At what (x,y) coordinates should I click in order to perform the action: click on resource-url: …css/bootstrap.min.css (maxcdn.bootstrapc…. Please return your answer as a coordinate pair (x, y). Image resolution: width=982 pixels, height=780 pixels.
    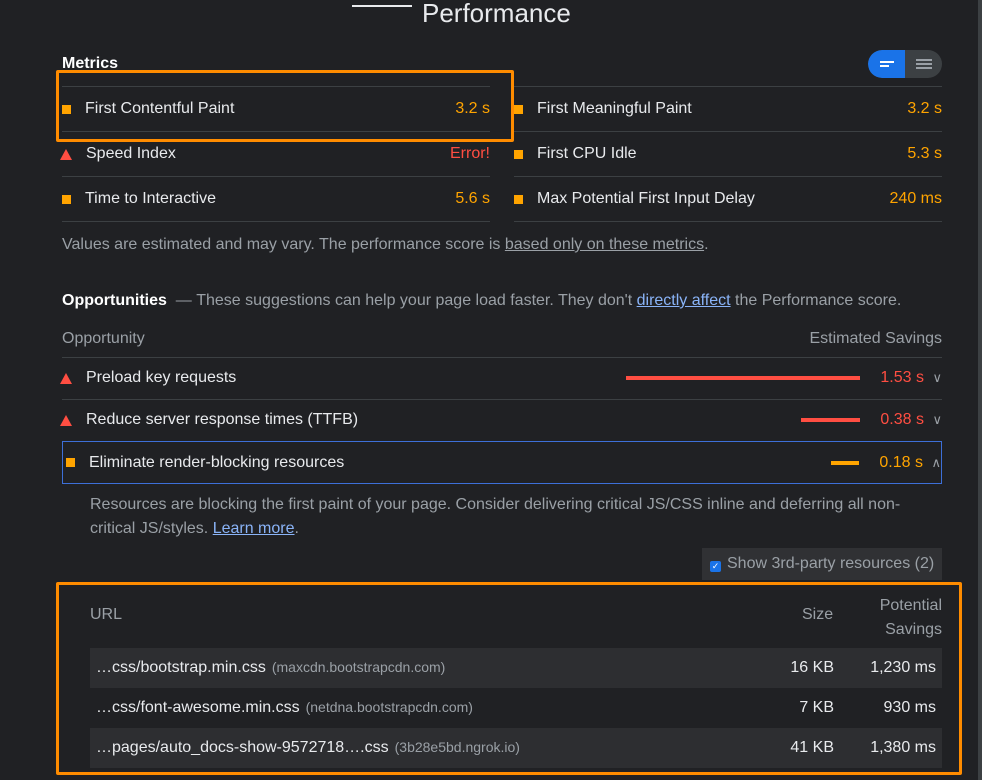
    Looking at the image, I should click on (422, 668).